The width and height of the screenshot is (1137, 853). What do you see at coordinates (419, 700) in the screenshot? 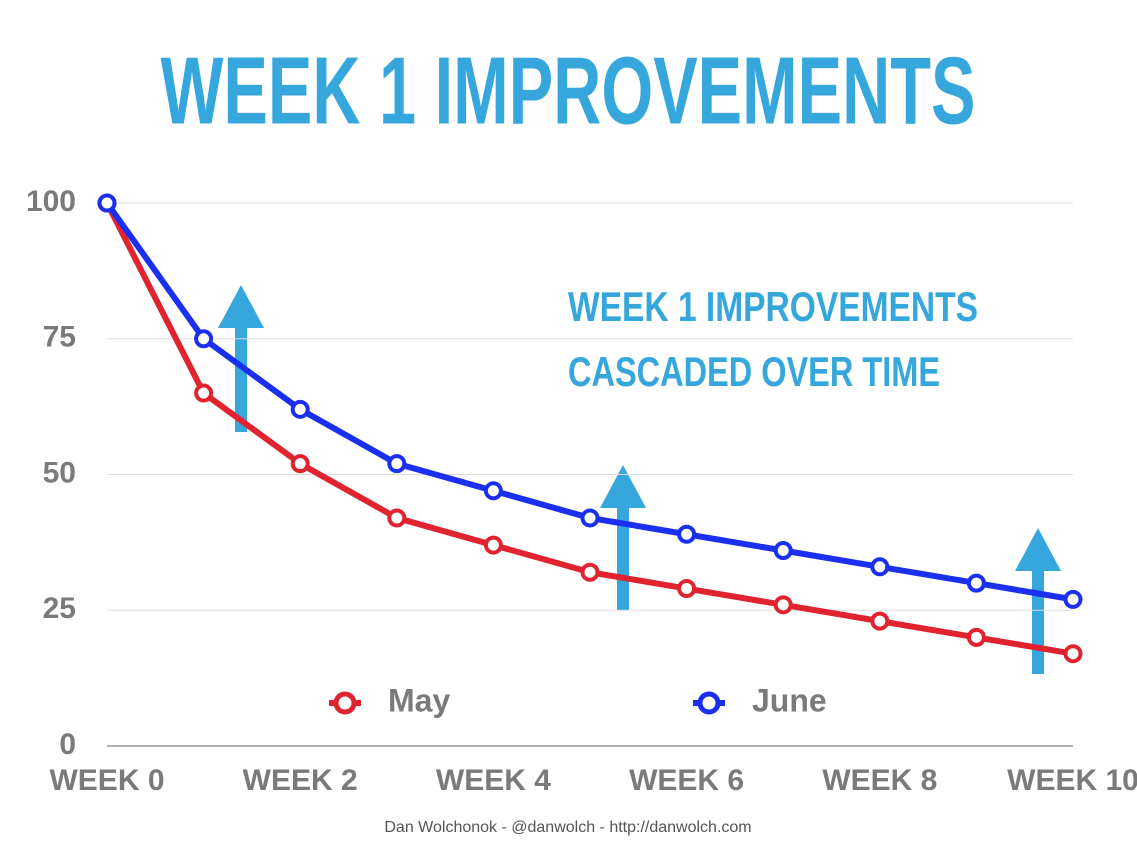
I see `legend-label: May` at bounding box center [419, 700].